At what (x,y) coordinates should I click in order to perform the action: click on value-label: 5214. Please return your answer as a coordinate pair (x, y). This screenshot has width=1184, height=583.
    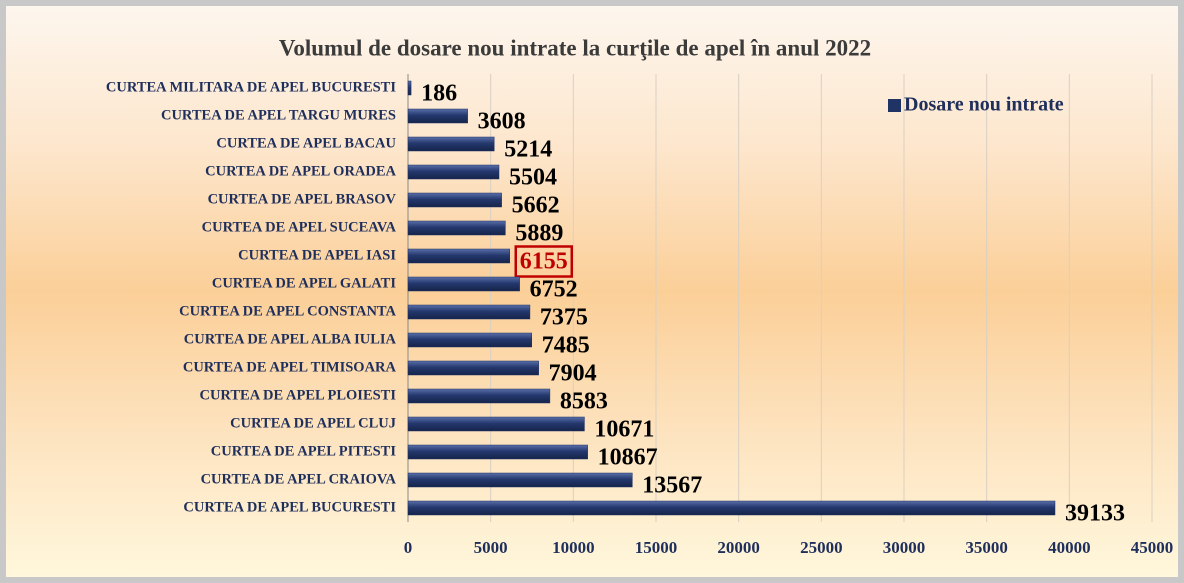
    Looking at the image, I should click on (528, 150).